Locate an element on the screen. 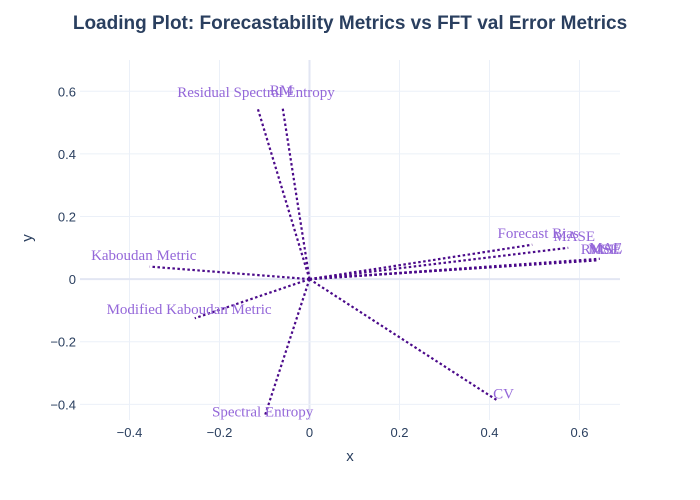  y-tick-label: −0.4 is located at coordinates (63, 404).